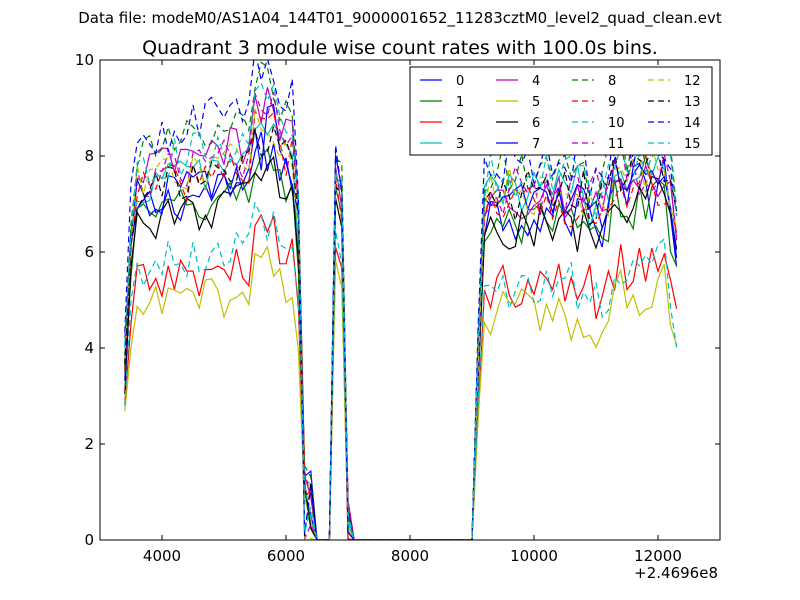 The image size is (800, 600). Describe the element at coordinates (162, 556) in the screenshot. I see `x-tick-label: 4000` at that location.